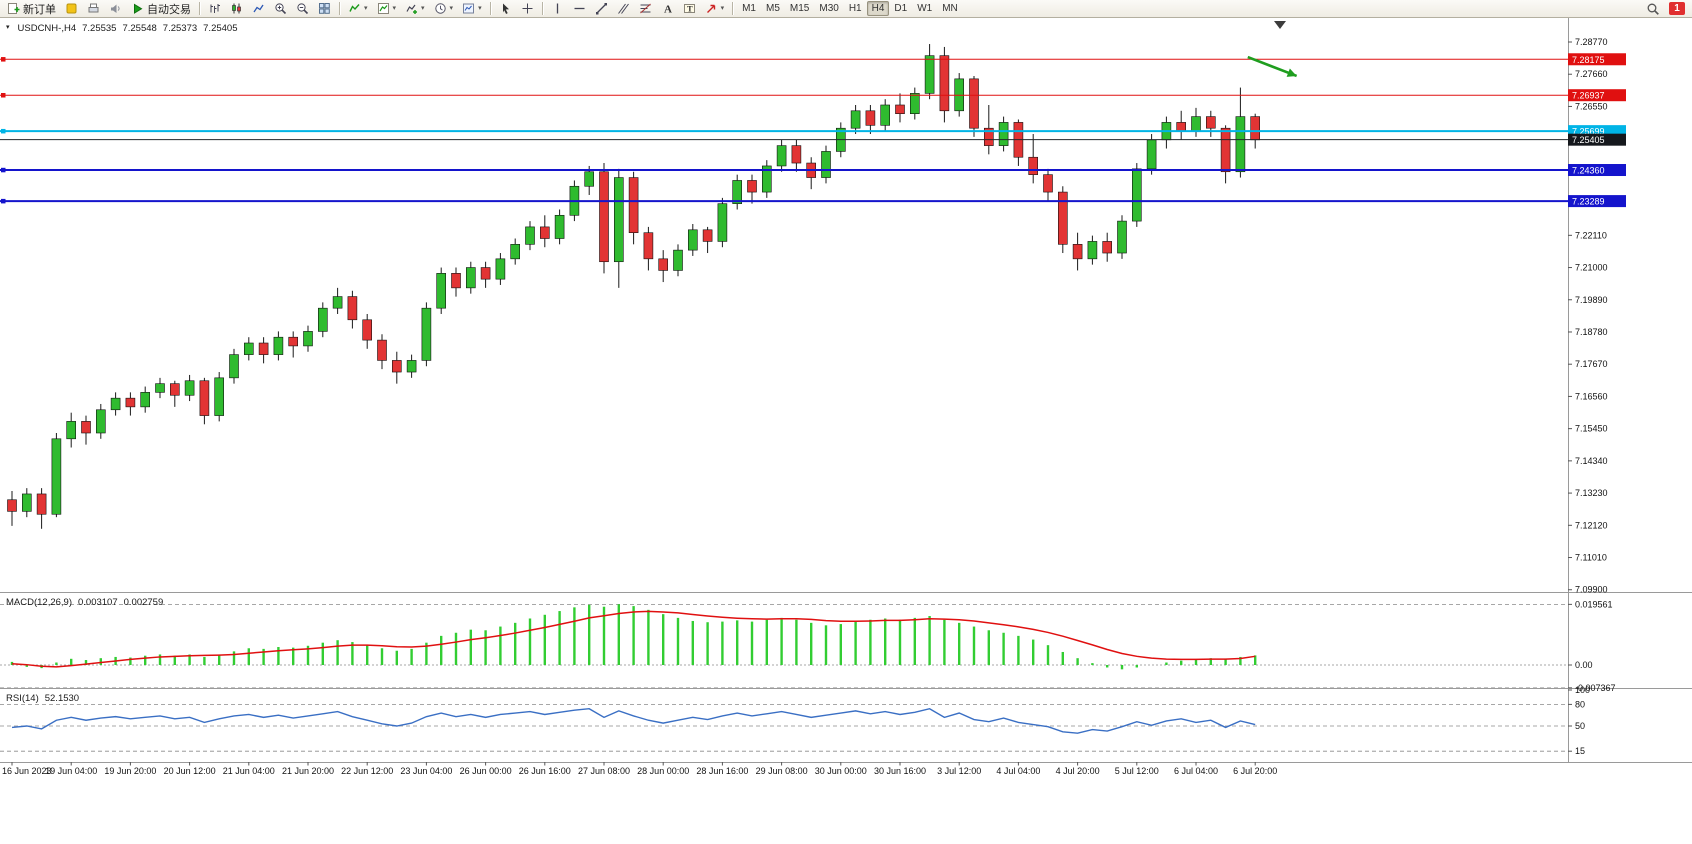 The width and height of the screenshot is (1692, 844). I want to click on vertical-line-icon, so click(557, 8).